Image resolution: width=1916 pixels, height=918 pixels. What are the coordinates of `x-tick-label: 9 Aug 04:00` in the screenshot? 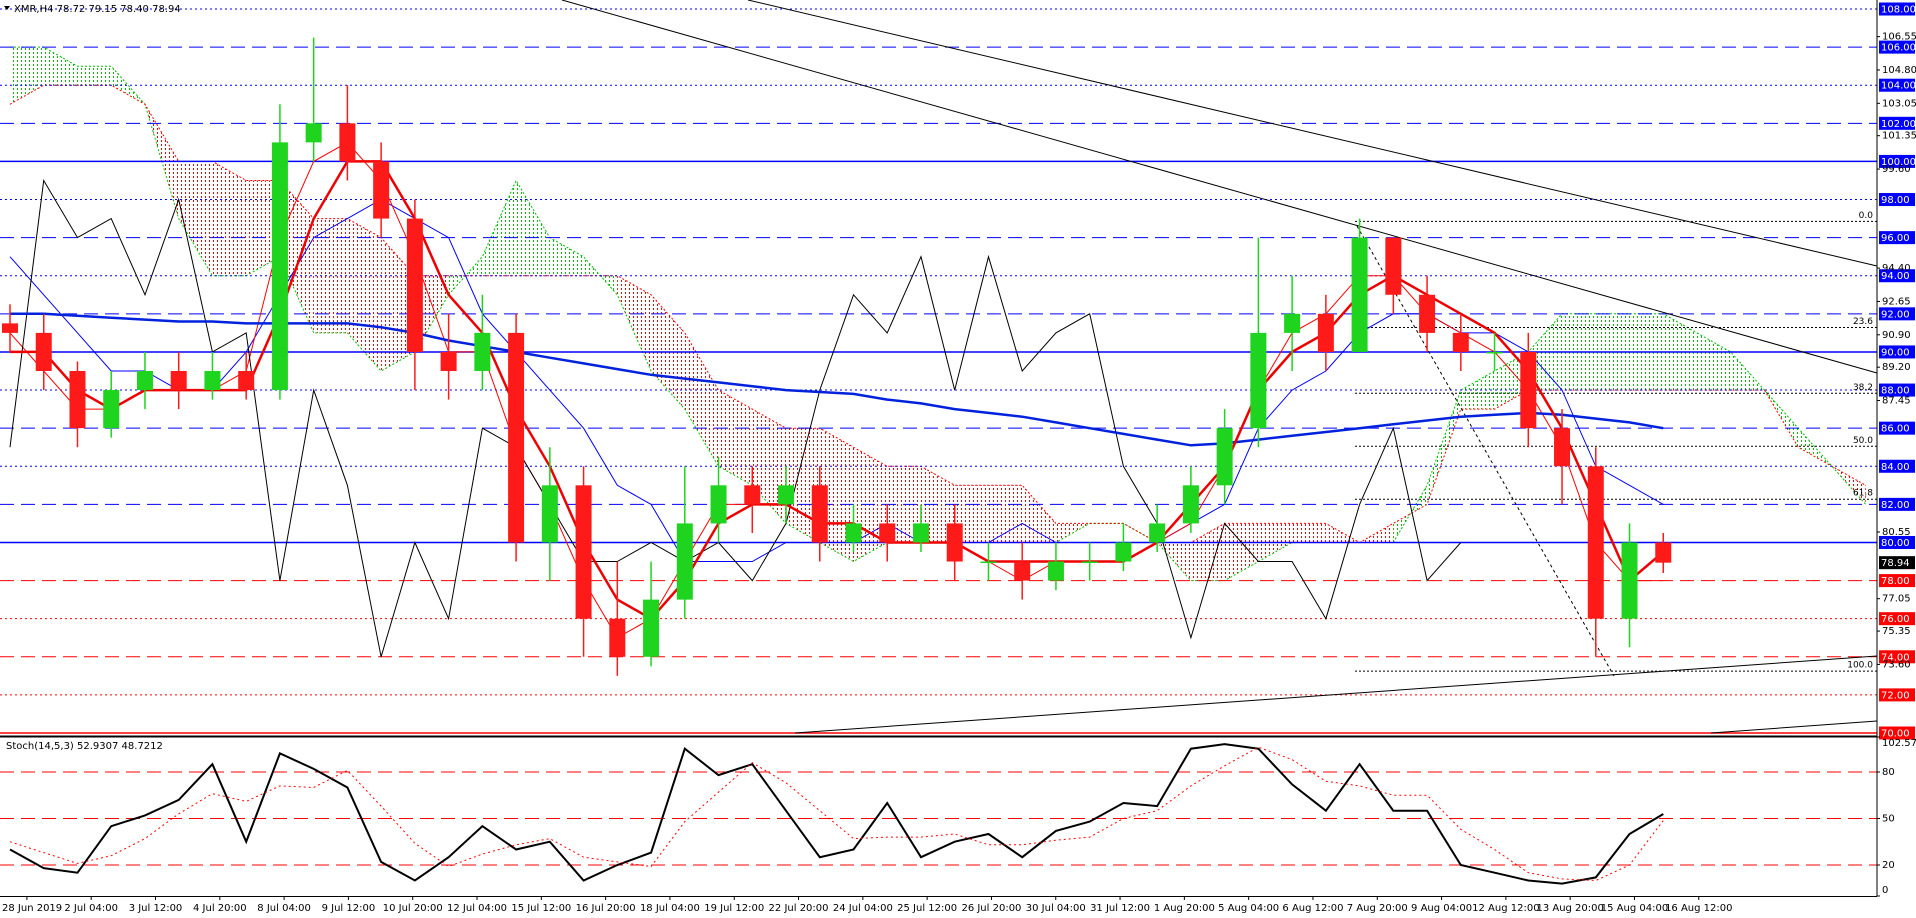 It's located at (1441, 908).